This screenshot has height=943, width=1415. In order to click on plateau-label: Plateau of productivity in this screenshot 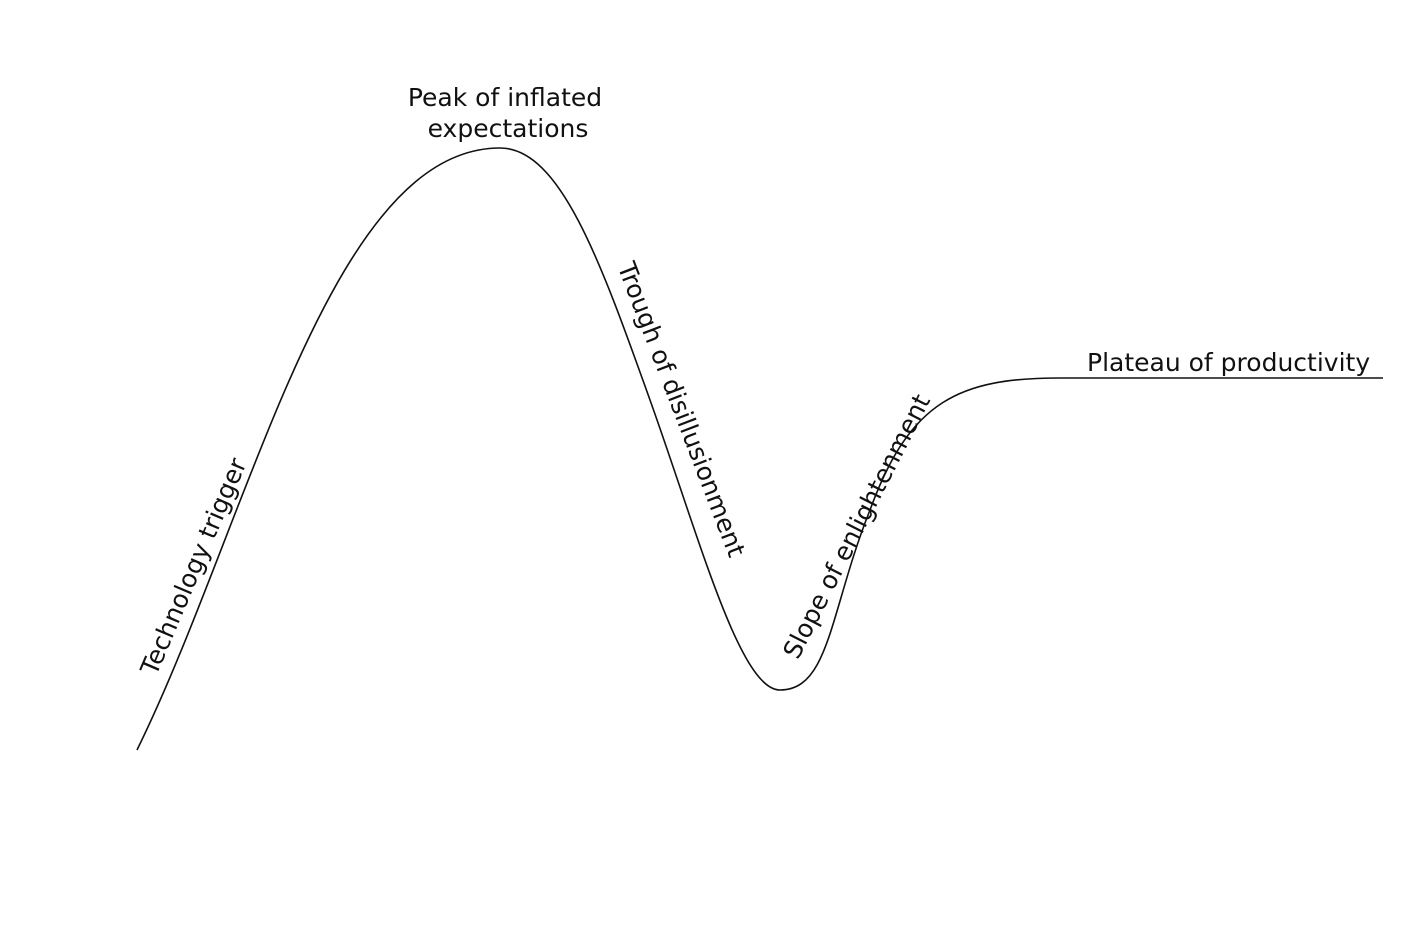, I will do `click(1228, 362)`.